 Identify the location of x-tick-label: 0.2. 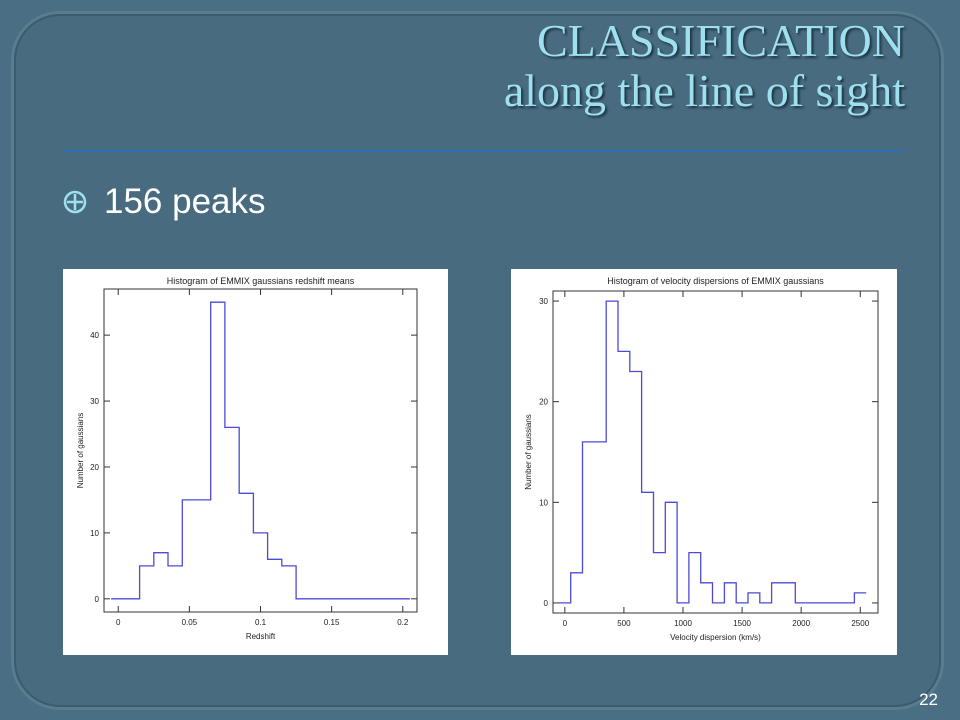
(403, 622).